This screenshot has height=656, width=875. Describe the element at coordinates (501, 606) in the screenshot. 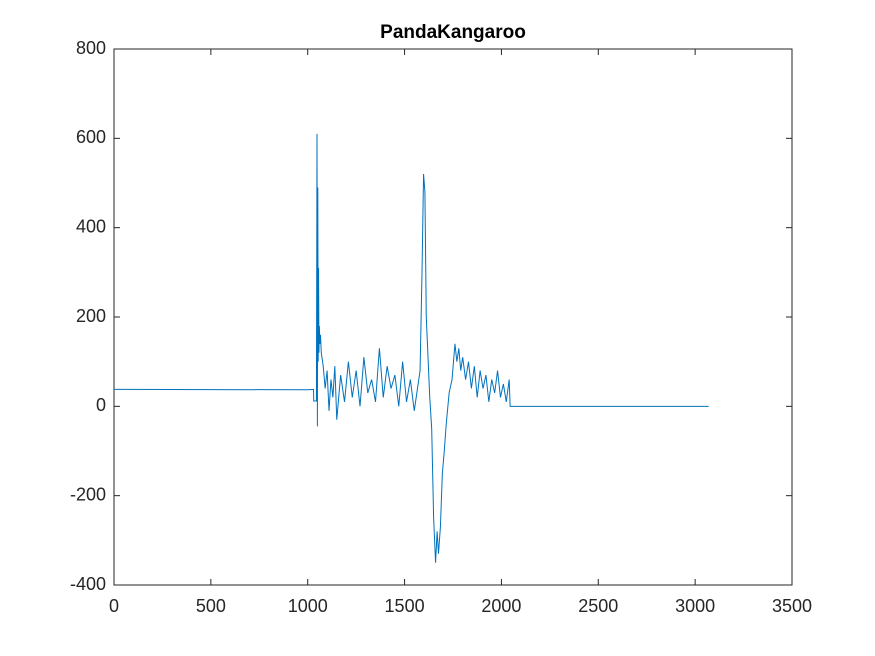

I see `x-tick-label: 2000` at that location.